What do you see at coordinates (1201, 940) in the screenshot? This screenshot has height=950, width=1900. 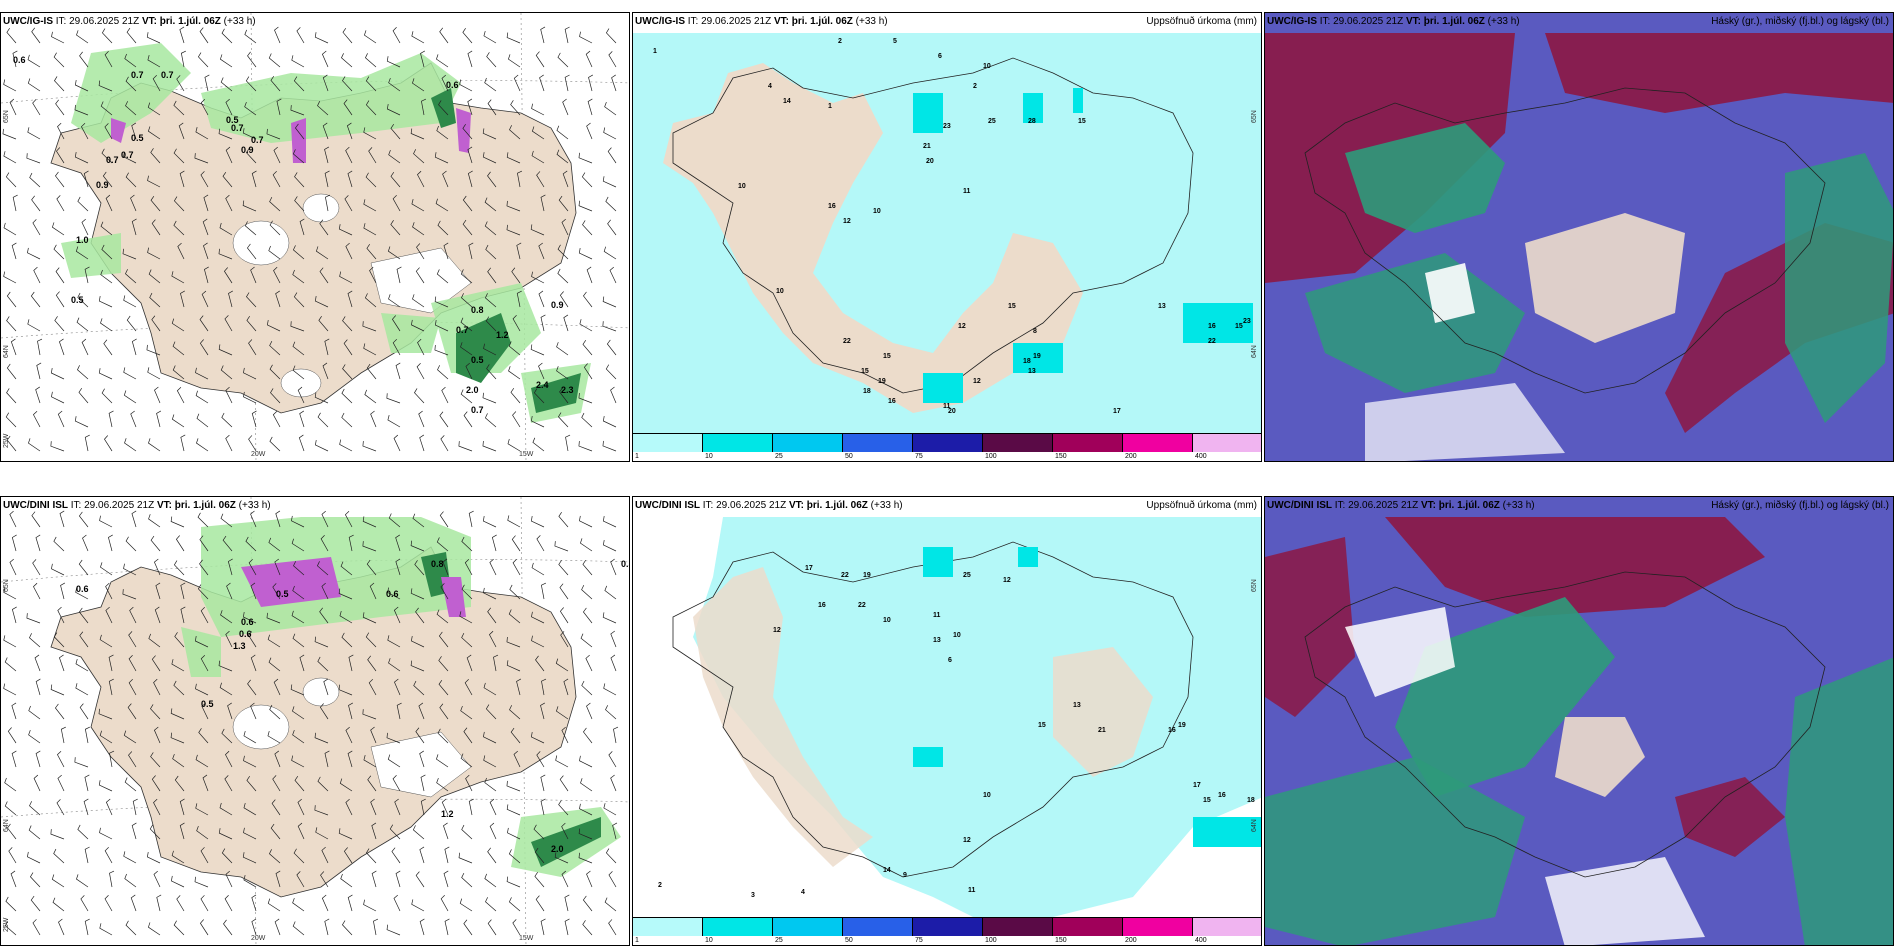 I see `colorbar-label: 400` at bounding box center [1201, 940].